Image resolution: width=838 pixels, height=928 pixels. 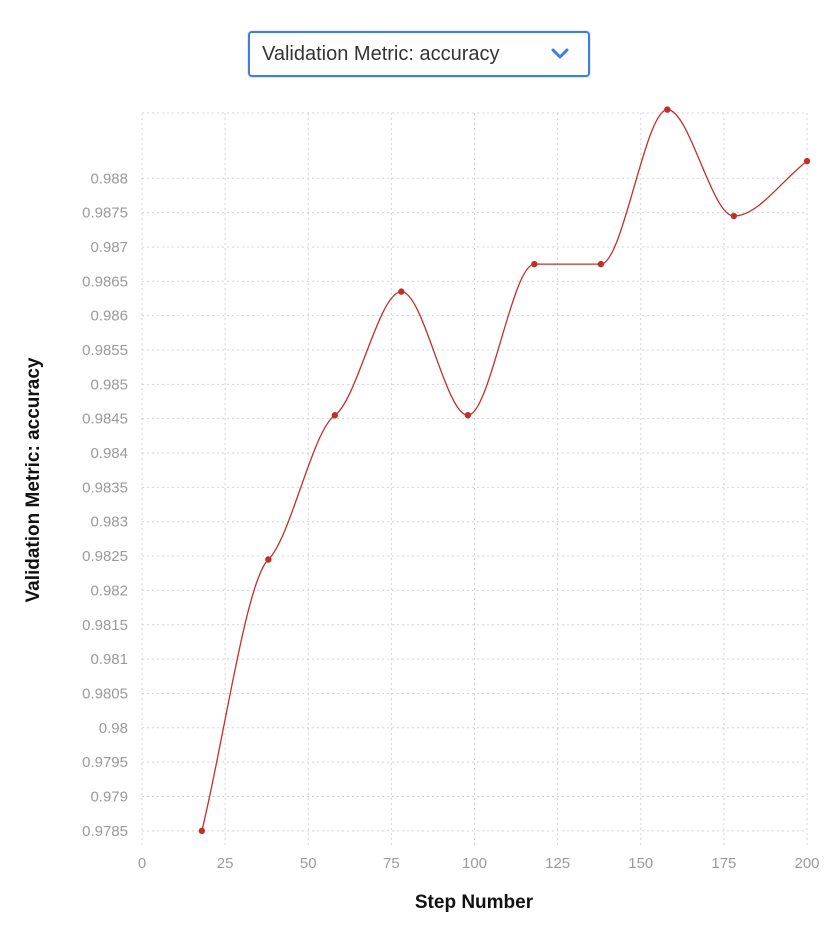 What do you see at coordinates (105, 762) in the screenshot?
I see `y-tick-label: 0.9795` at bounding box center [105, 762].